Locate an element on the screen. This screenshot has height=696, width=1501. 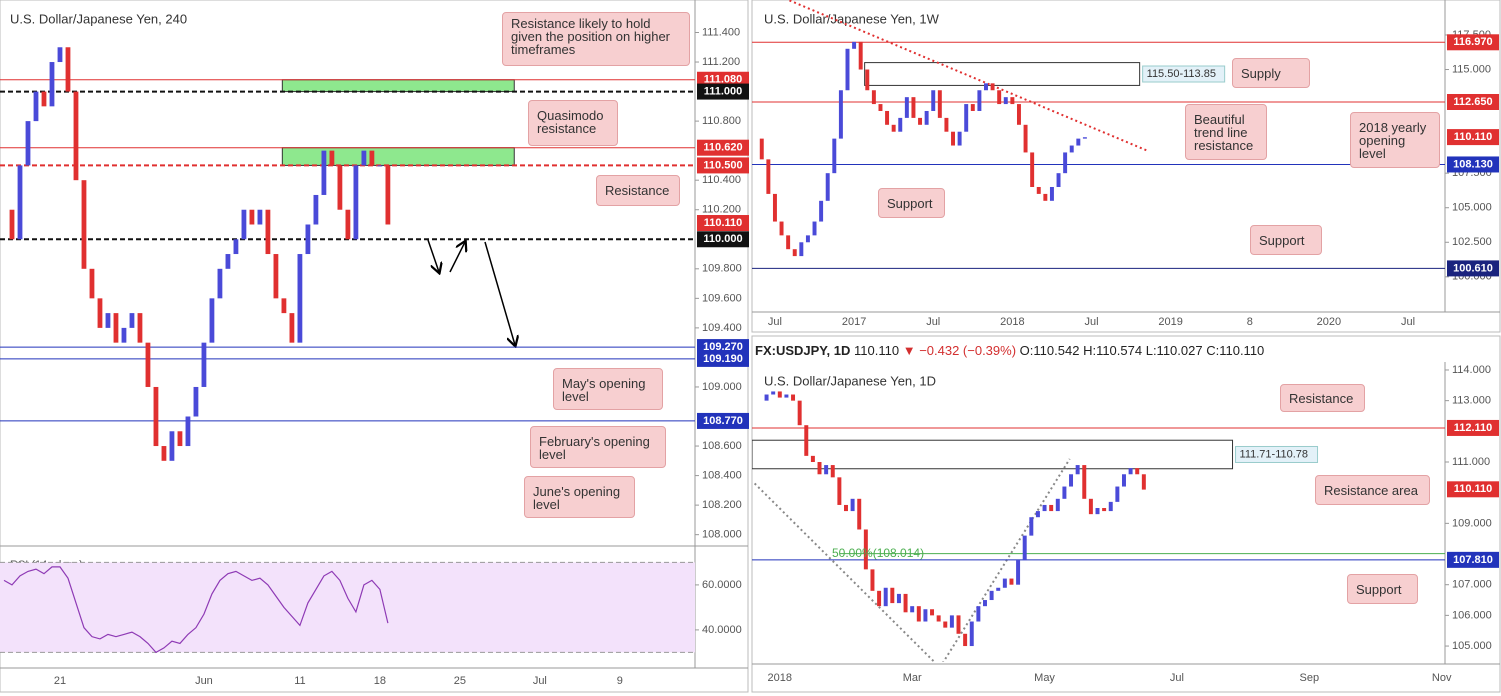
change-arrow: ▼ is located at coordinates (909, 350).